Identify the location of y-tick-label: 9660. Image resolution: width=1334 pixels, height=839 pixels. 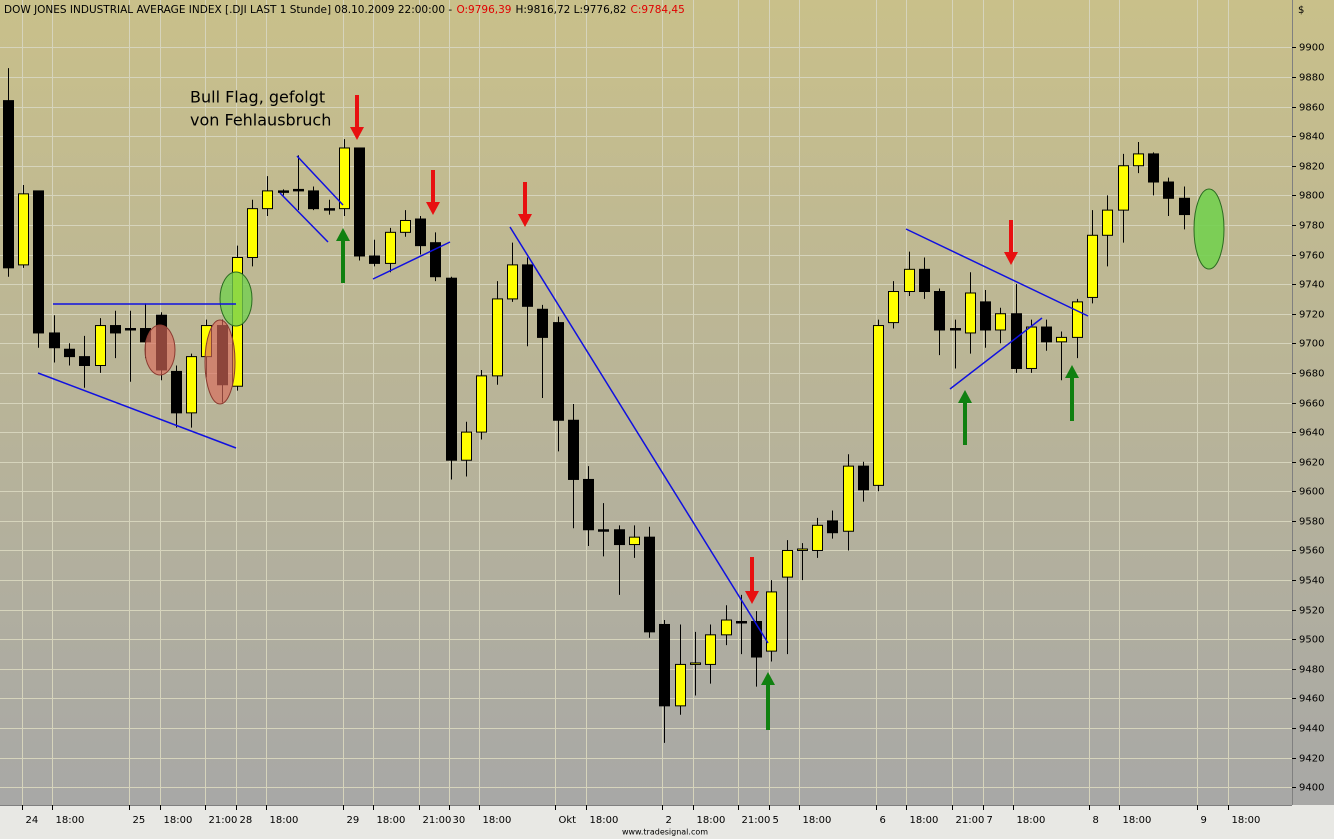
(1311, 404).